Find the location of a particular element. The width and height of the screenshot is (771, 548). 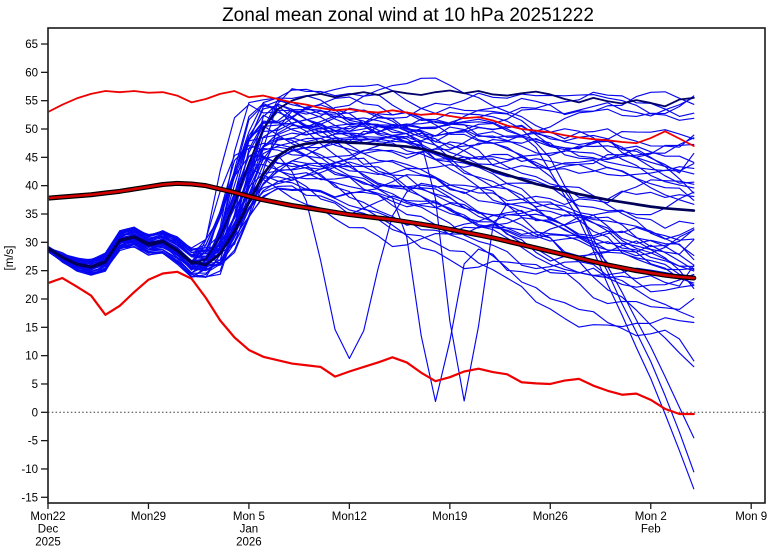

x-tick-label: Mon26 is located at coordinates (550, 517).